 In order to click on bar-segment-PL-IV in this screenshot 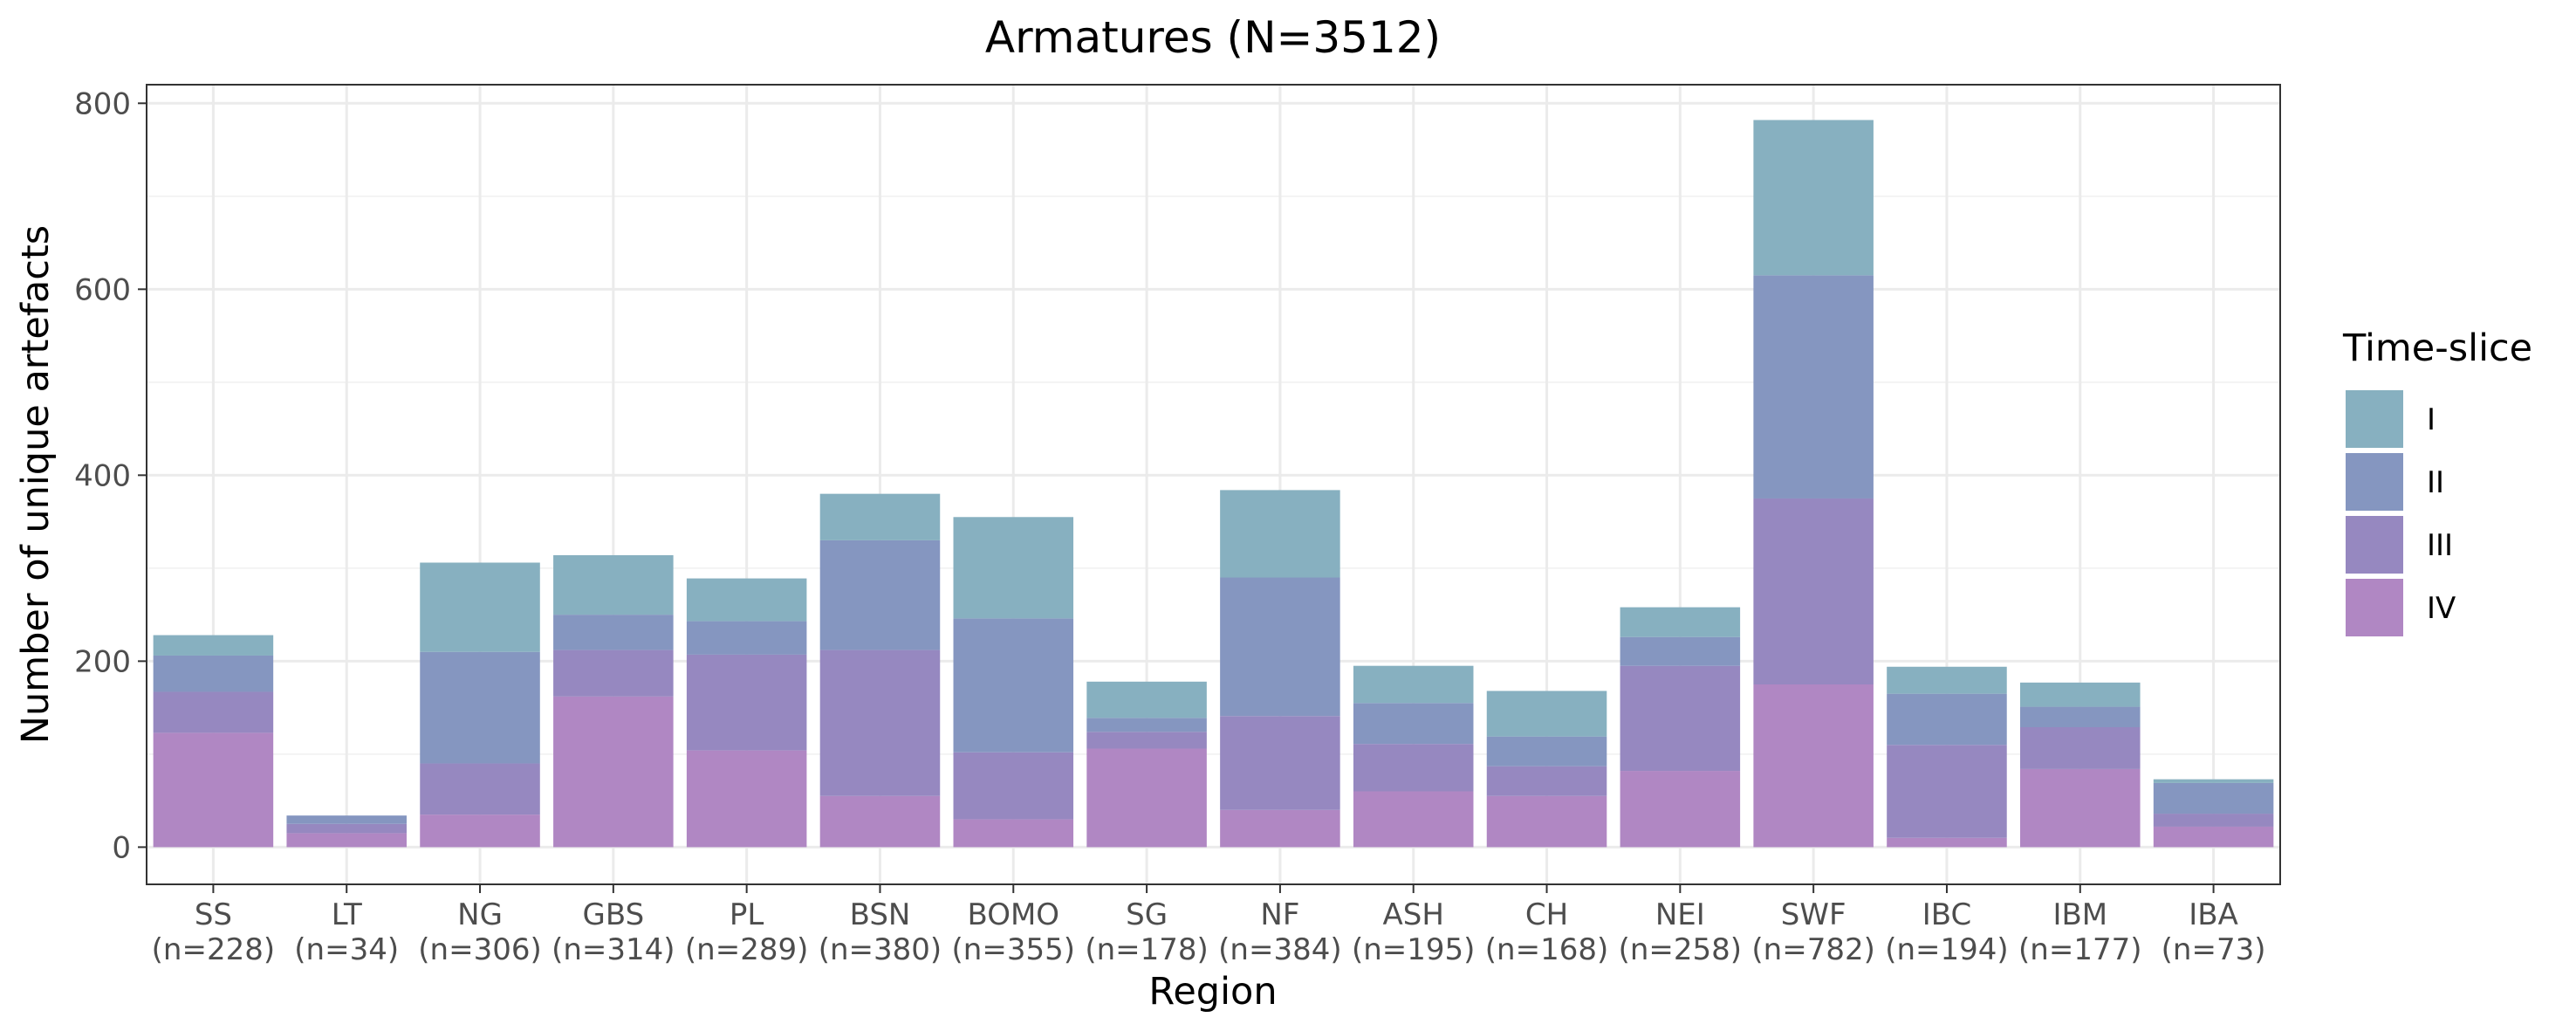, I will do `click(746, 799)`.